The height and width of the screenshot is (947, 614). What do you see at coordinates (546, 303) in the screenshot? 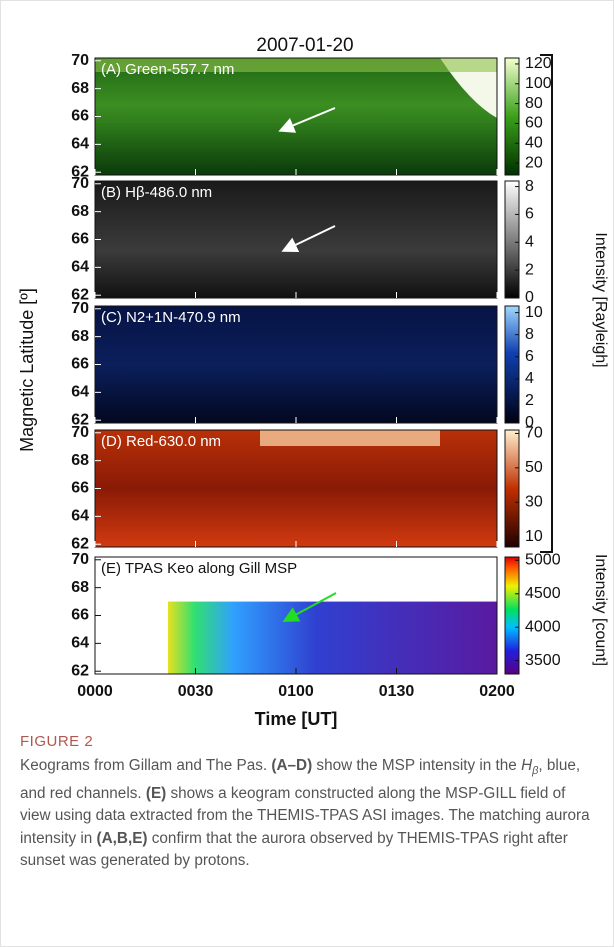
I see `colorbar-bracket` at bounding box center [546, 303].